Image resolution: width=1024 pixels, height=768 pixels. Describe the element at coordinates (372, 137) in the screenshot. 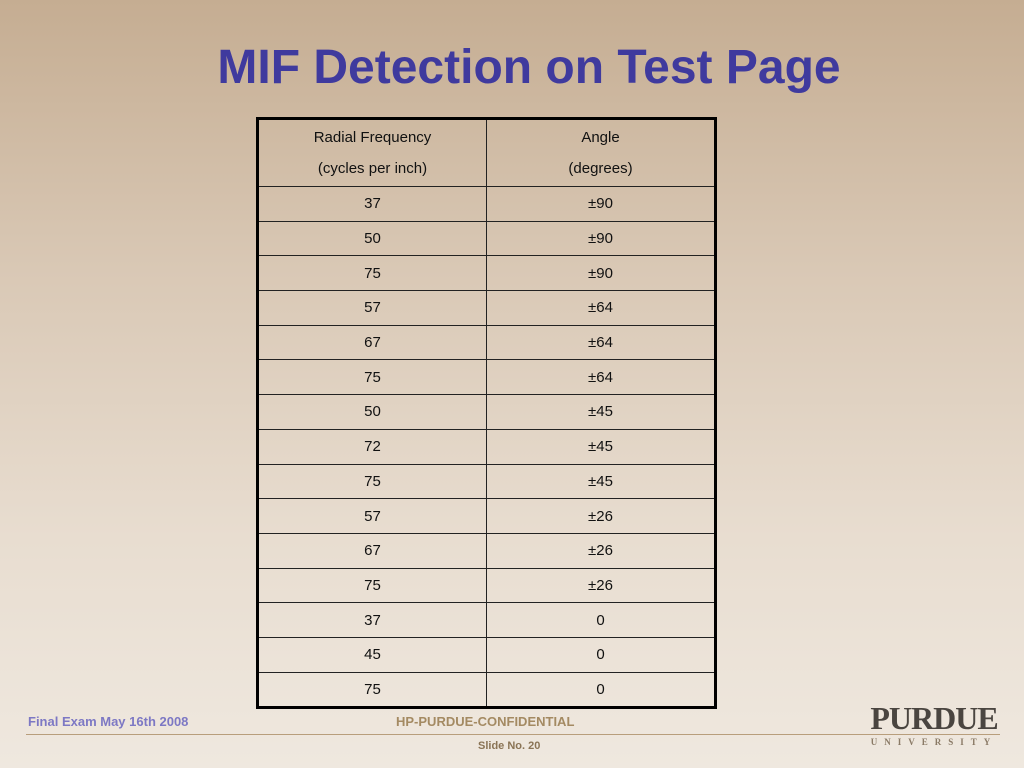

I see `header-label: Radial Frequency` at that location.